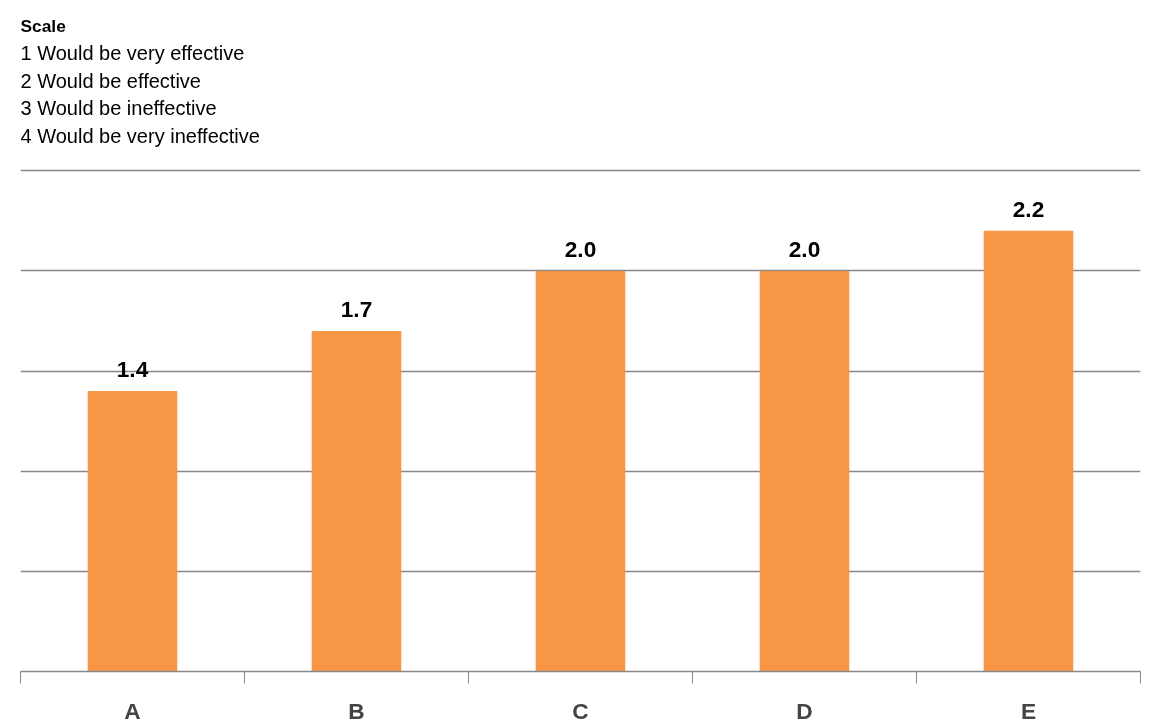 This screenshot has width=1160, height=726. Describe the element at coordinates (132, 369) in the screenshot. I see `data-label: 1.4` at that location.